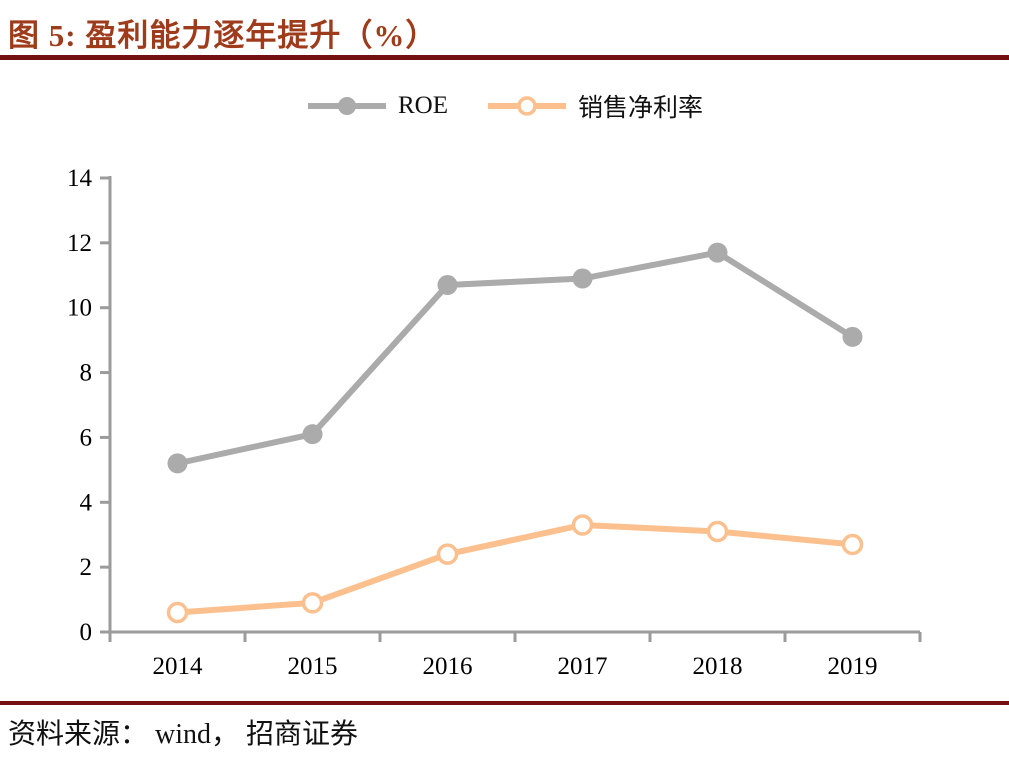 The height and width of the screenshot is (770, 1009). I want to click on legend-item-net-margin: 销售净利率, so click(594, 106).